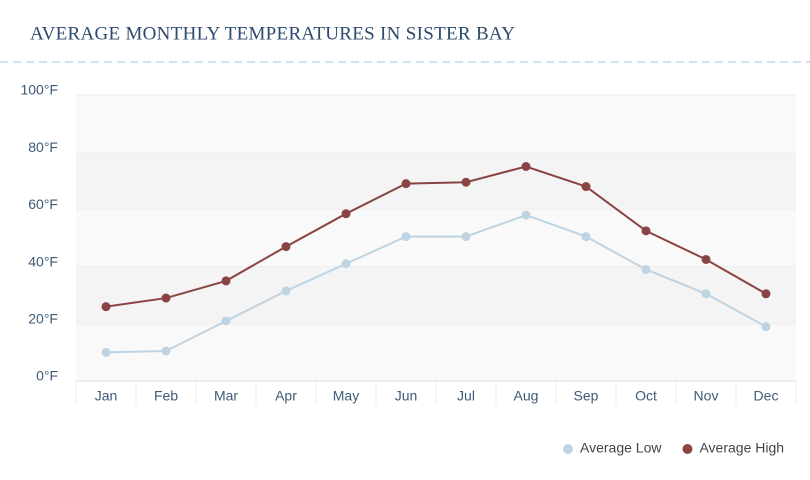  I want to click on x-tick-label: Dec, so click(766, 396).